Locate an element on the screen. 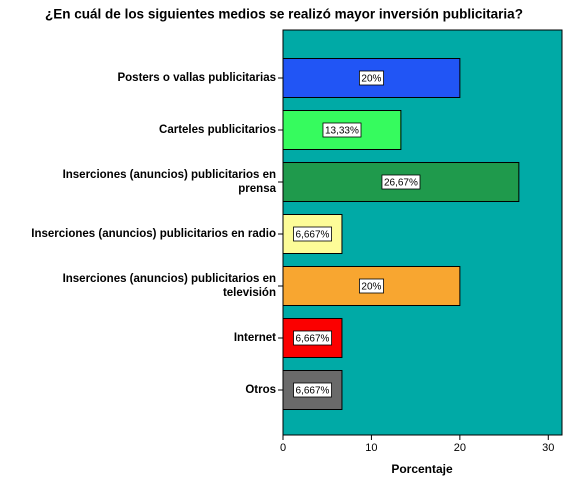 This screenshot has height=493, width=569. x-tick-label: 0 is located at coordinates (283, 448).